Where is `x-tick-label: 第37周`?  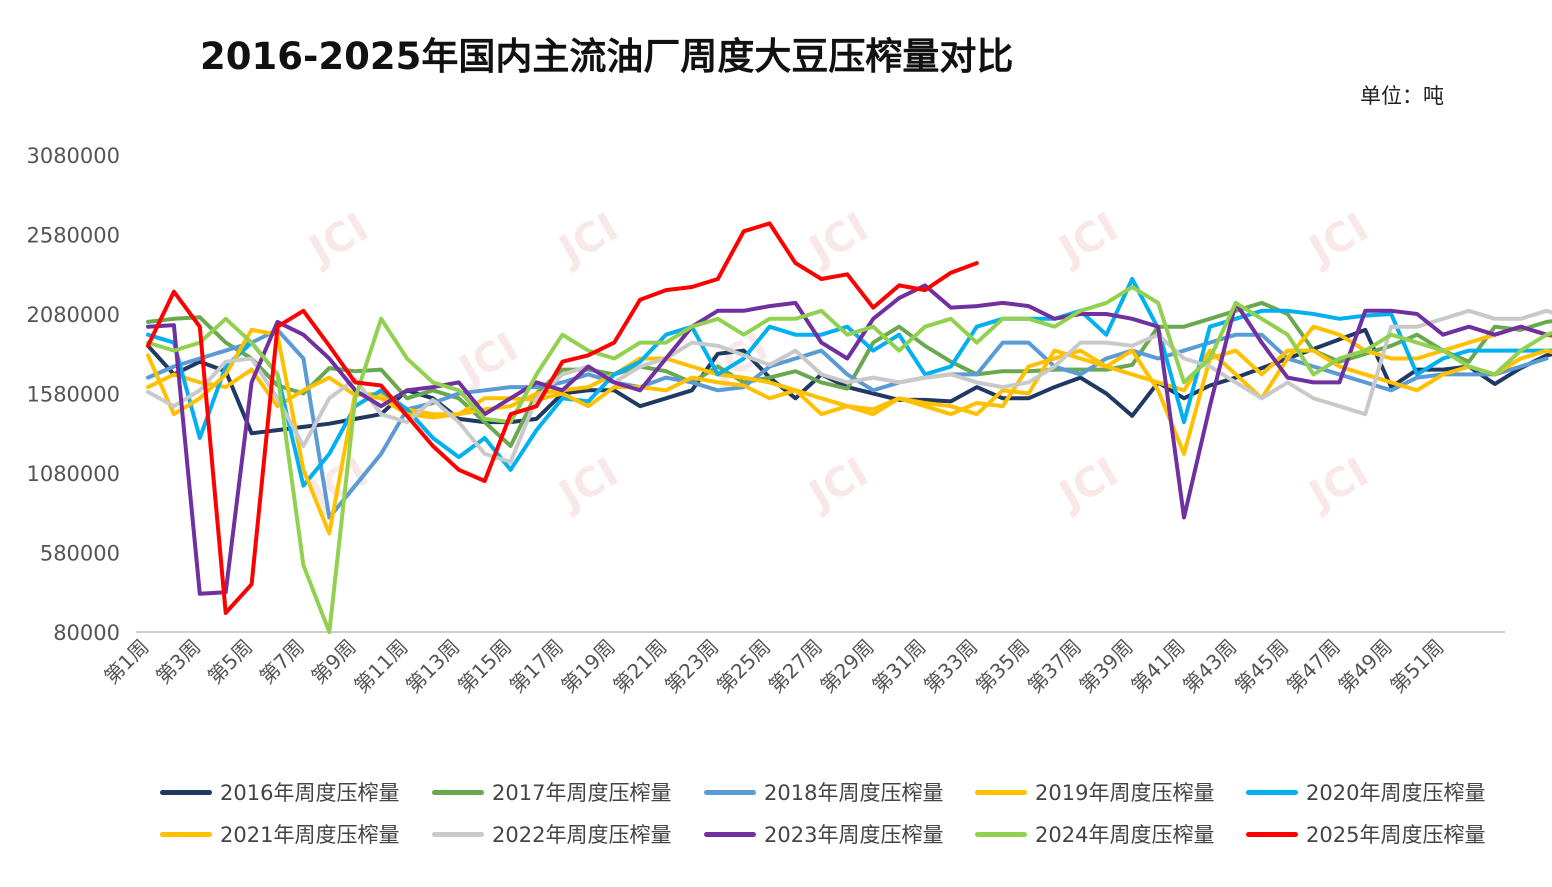
x-tick-label: 第37周 is located at coordinates (1054, 666).